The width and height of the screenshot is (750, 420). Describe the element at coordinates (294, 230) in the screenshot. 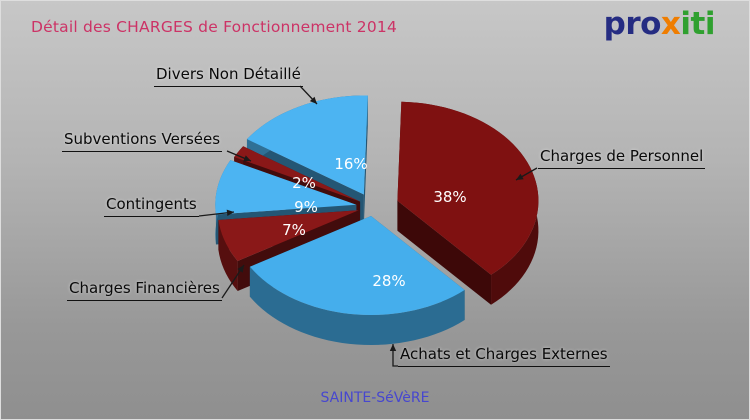

I see `slice-percent-label: 7%` at that location.